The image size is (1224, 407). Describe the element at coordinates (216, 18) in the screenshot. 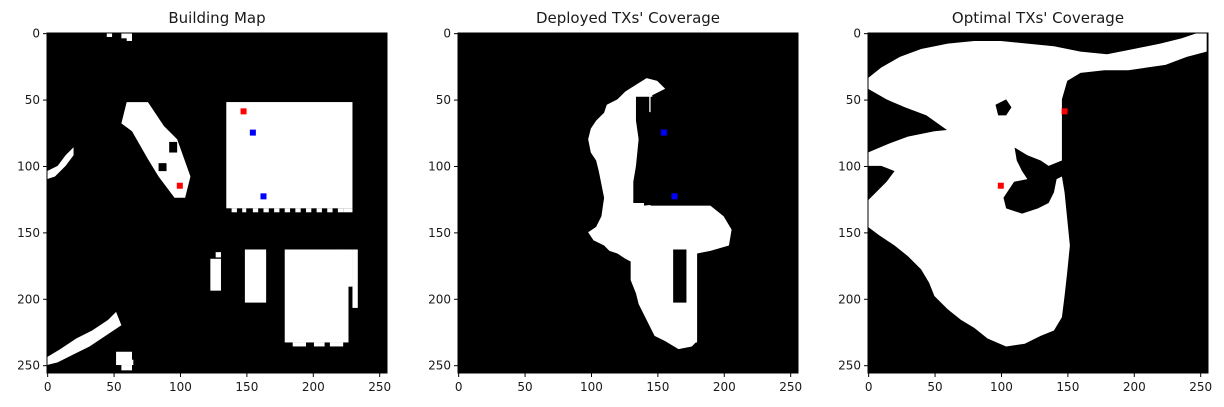

I see `panel-title: Building Map` at that location.